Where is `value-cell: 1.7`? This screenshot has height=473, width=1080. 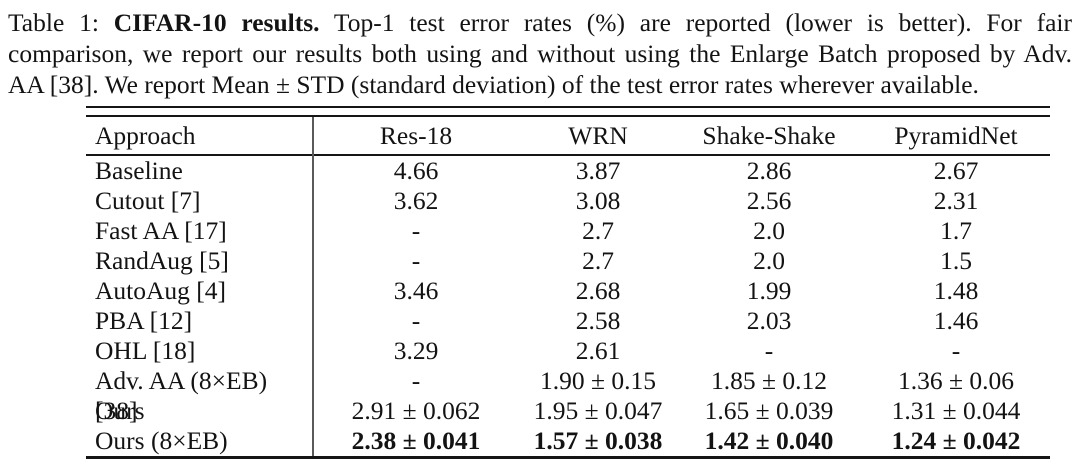 value-cell: 1.7 is located at coordinates (956, 230).